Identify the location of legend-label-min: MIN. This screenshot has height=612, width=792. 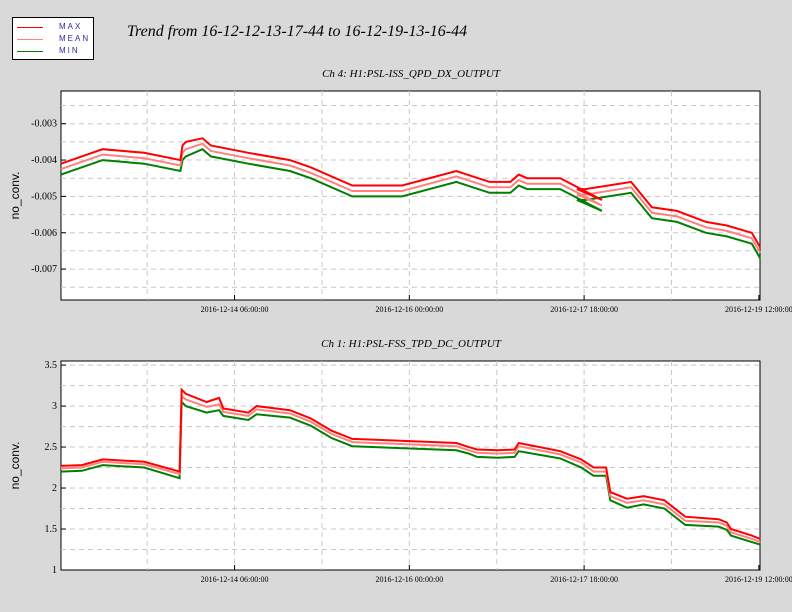
(69, 50).